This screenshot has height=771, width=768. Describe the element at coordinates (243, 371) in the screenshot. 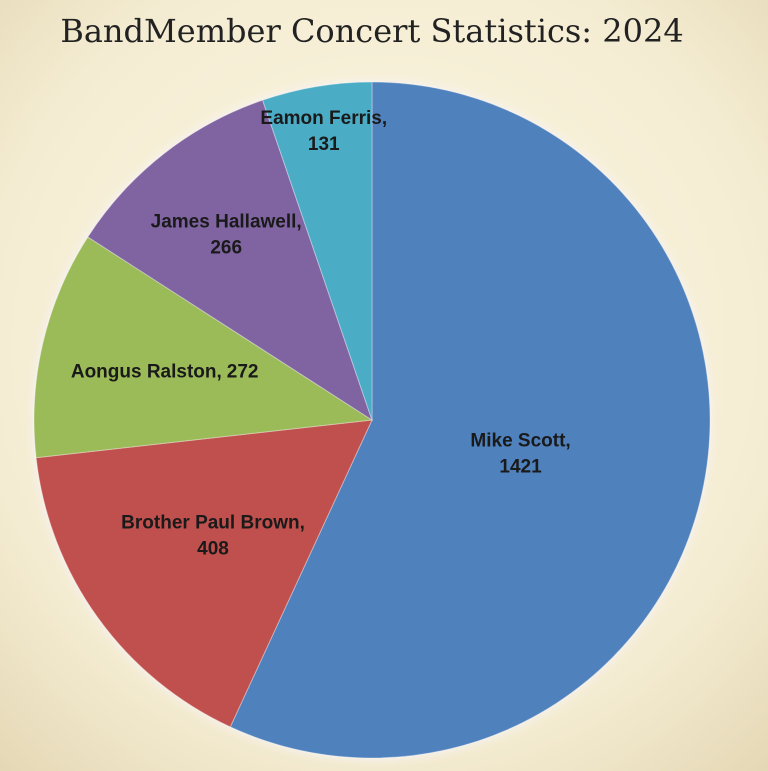

I see `data-label-value: 272` at that location.